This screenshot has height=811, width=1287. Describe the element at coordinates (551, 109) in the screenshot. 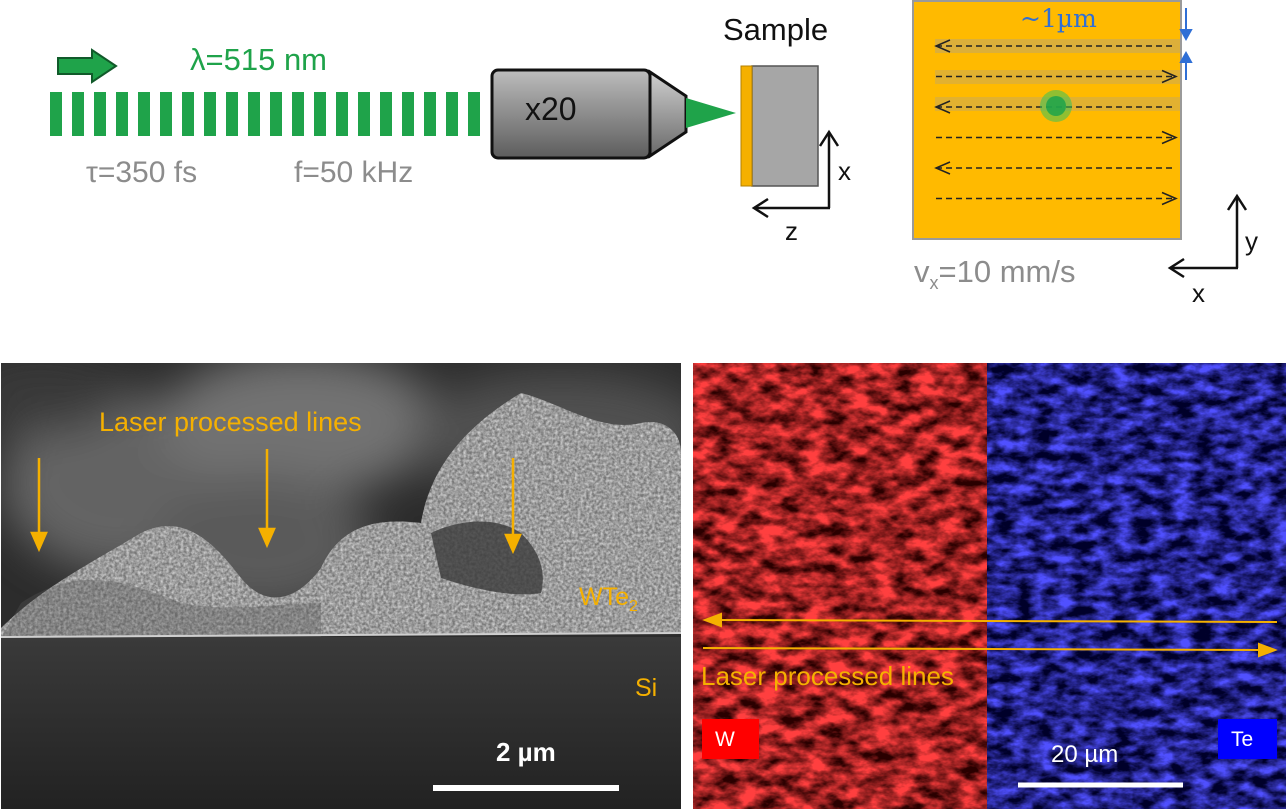

I see `objective-label: x20` at that location.